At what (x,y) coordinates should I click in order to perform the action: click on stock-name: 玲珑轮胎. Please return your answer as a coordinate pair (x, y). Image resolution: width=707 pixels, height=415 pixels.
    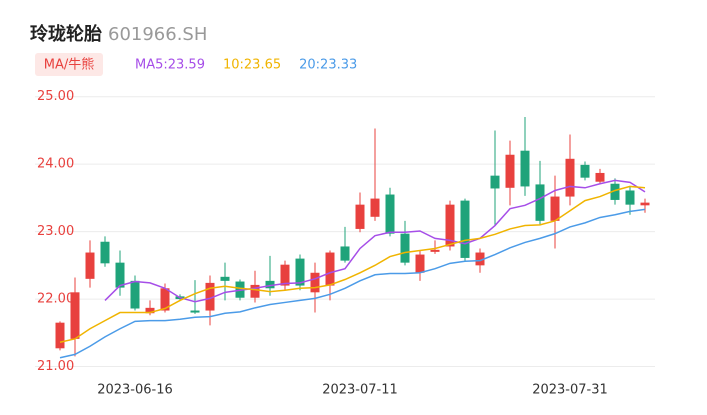
    Looking at the image, I should click on (66, 34).